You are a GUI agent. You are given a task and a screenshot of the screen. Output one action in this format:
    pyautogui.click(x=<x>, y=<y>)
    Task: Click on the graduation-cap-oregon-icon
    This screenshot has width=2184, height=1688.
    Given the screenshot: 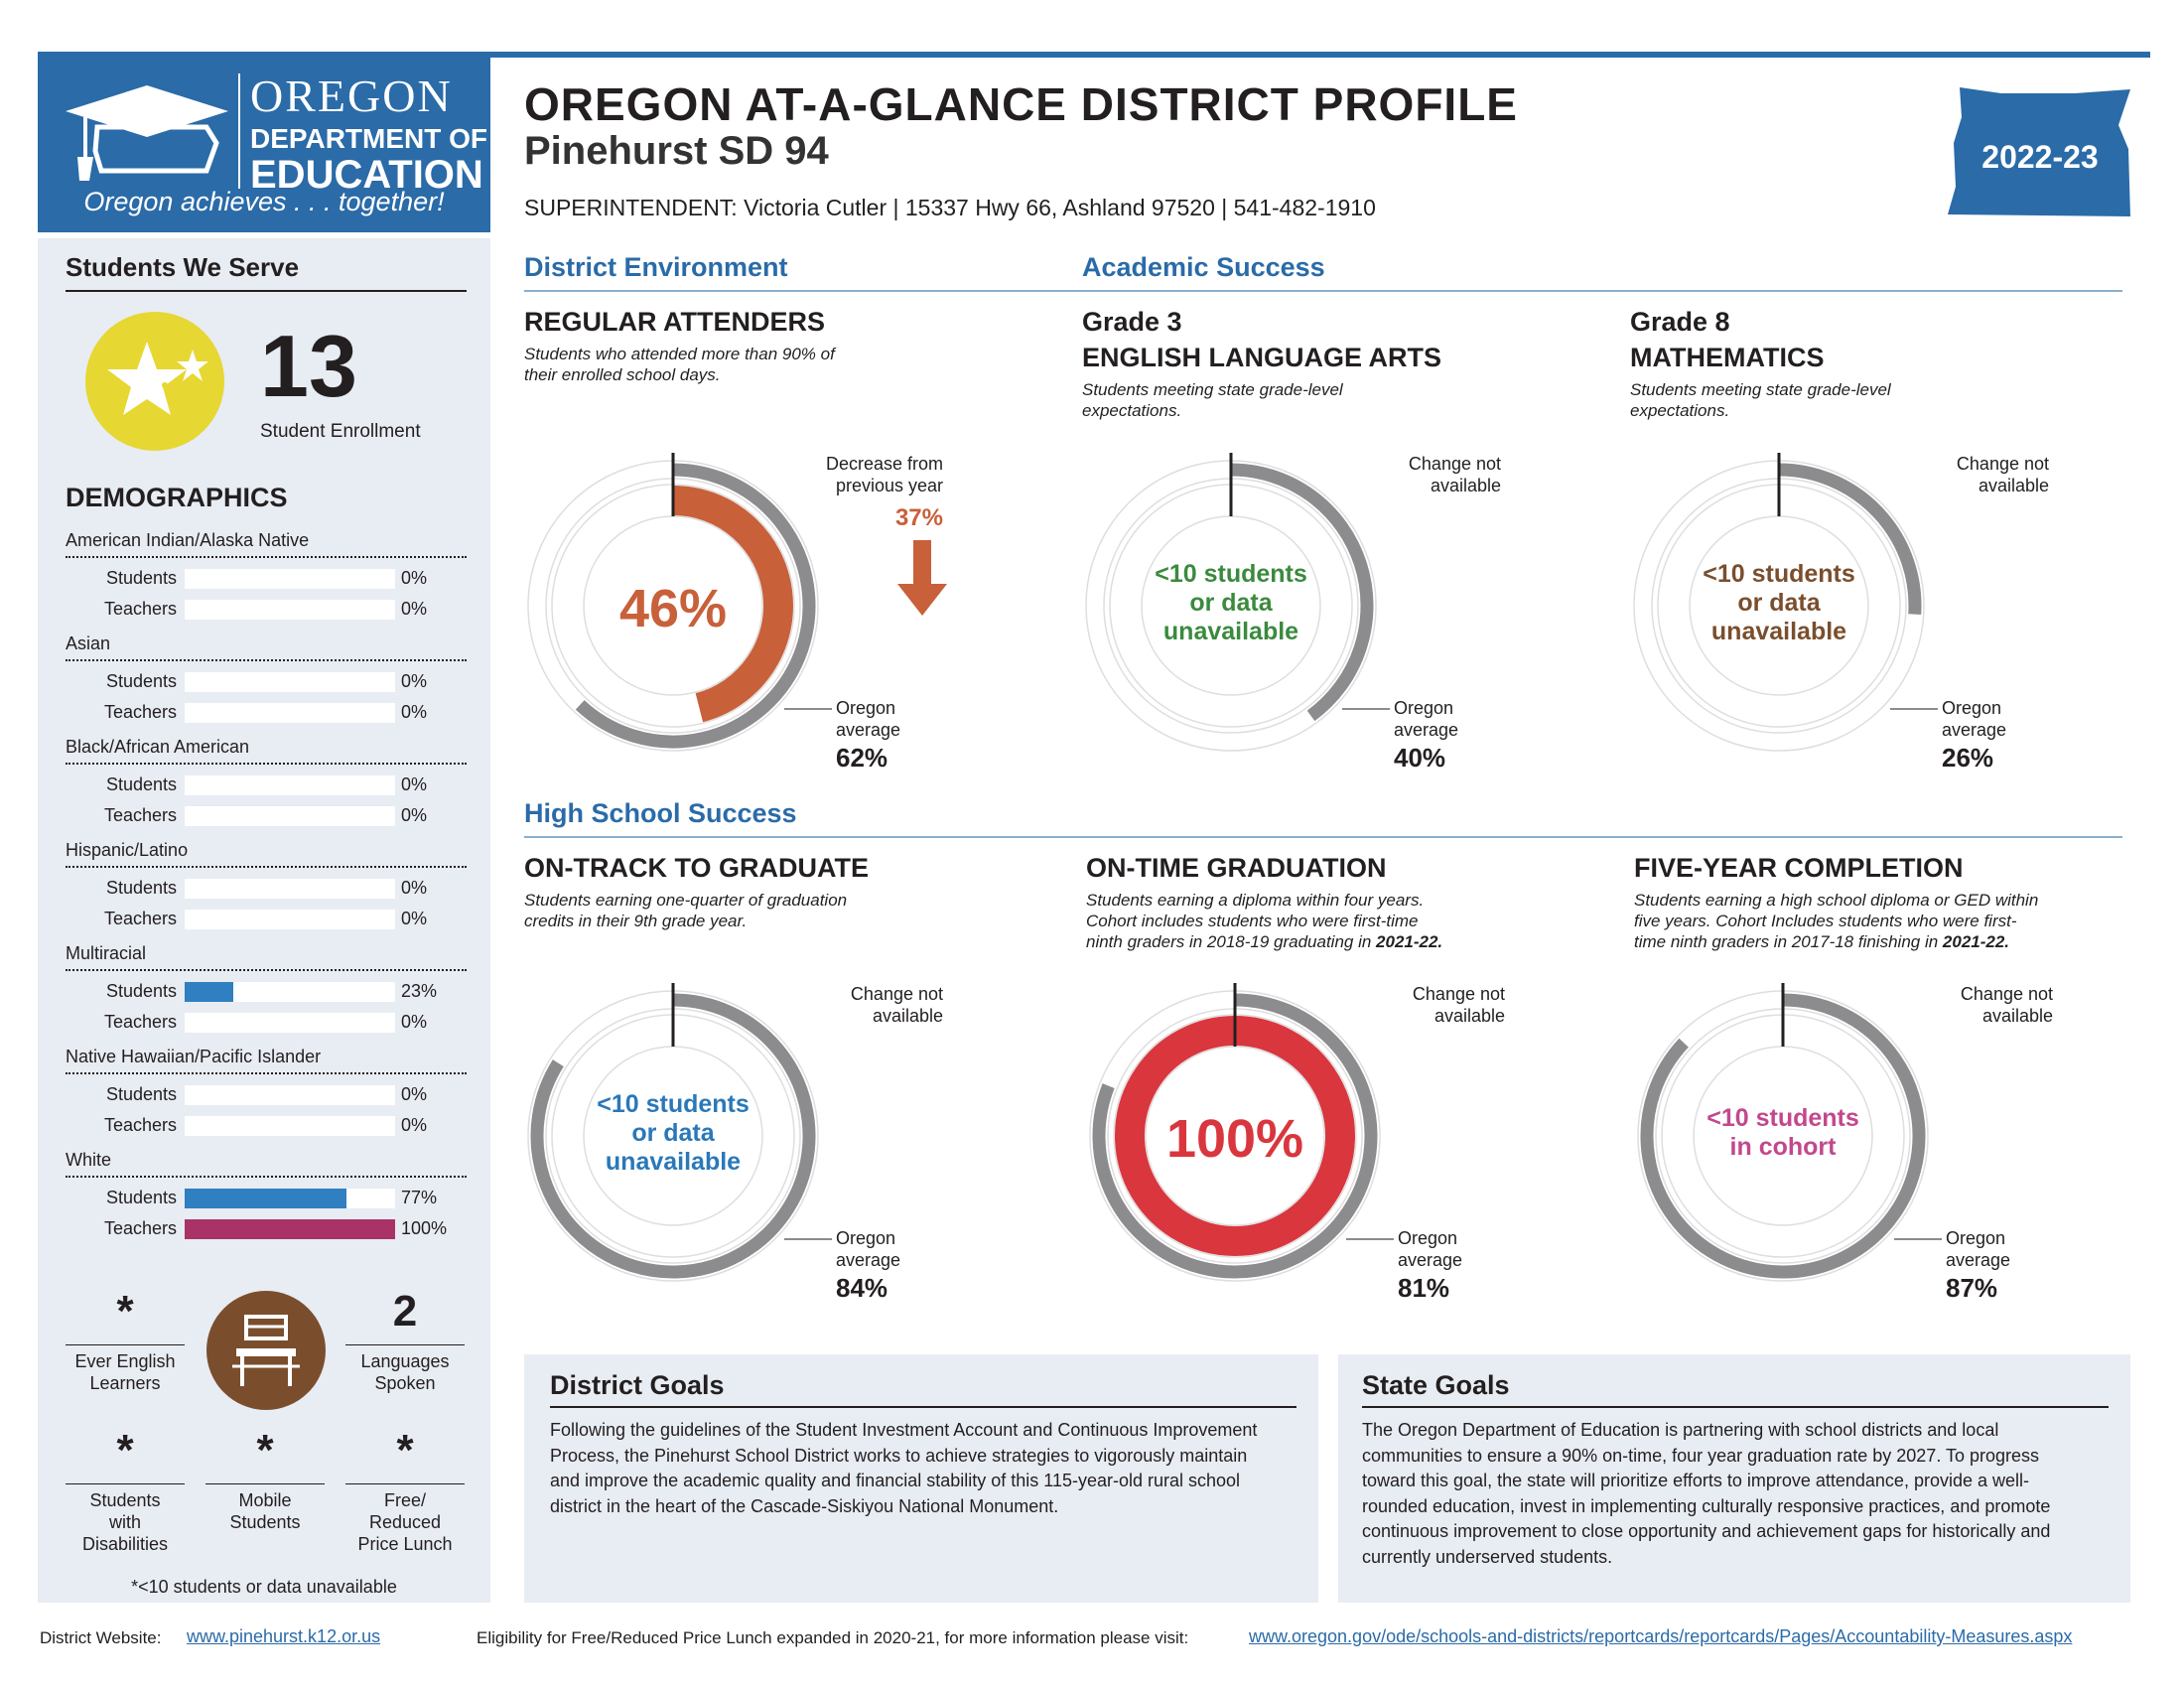 What is the action you would take?
    pyautogui.click(x=147, y=133)
    